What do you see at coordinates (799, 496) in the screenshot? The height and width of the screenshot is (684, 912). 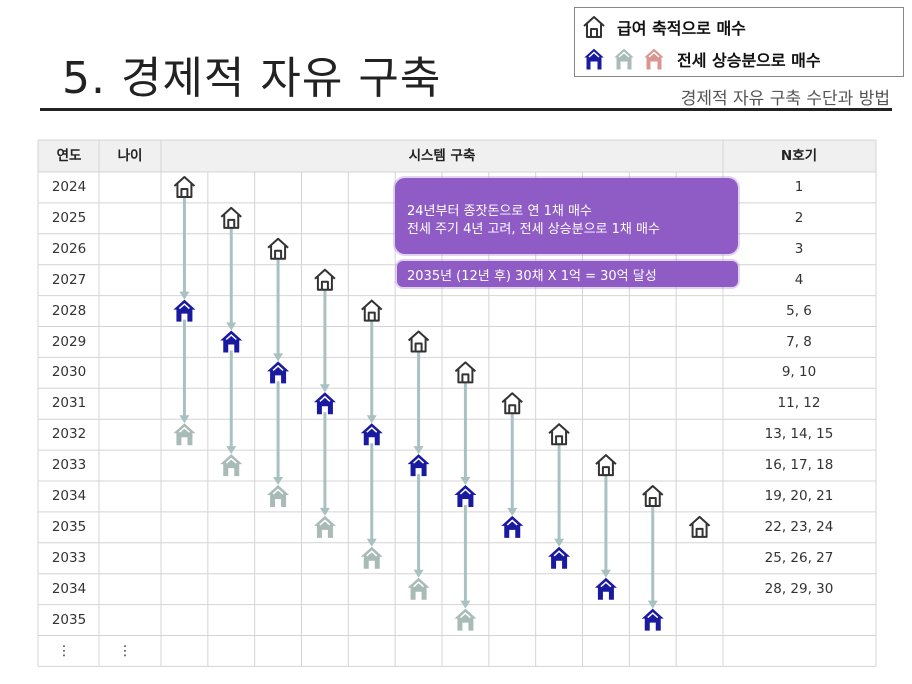 I see `cell-n-number: 19, 20, 21` at bounding box center [799, 496].